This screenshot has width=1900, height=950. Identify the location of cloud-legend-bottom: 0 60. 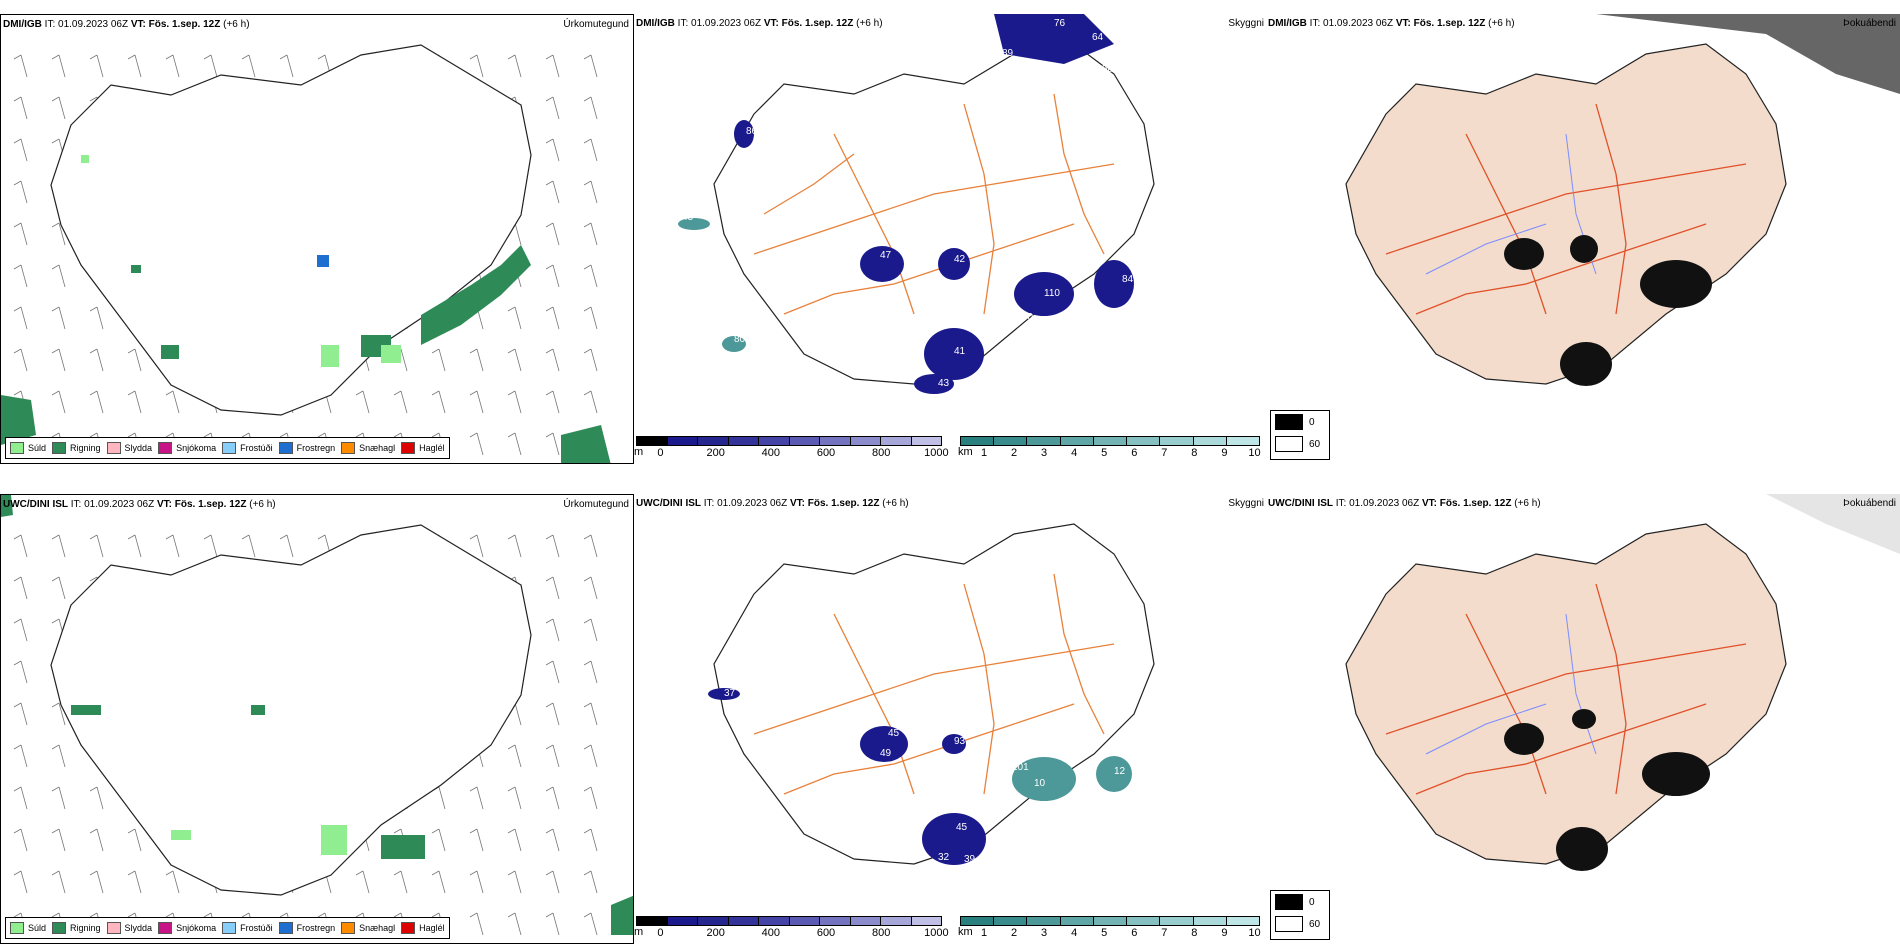
(1300, 915).